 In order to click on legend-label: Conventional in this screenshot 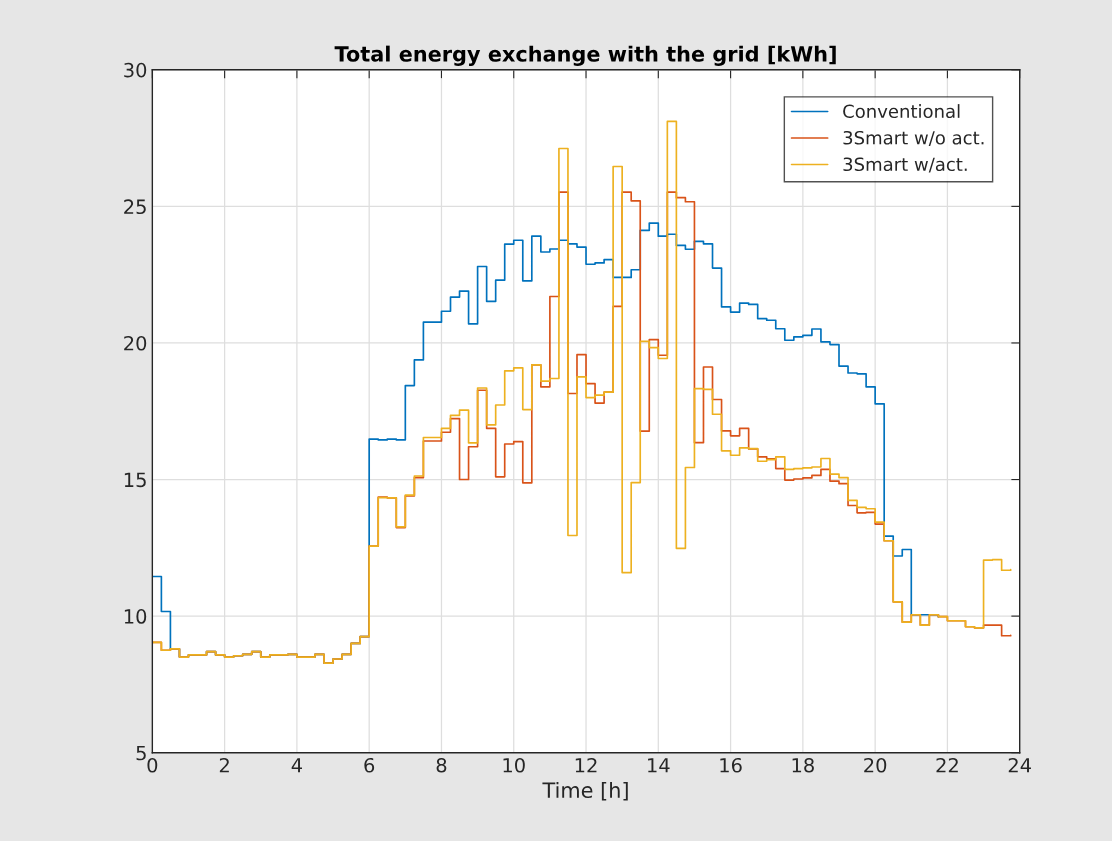, I will do `click(901, 111)`.